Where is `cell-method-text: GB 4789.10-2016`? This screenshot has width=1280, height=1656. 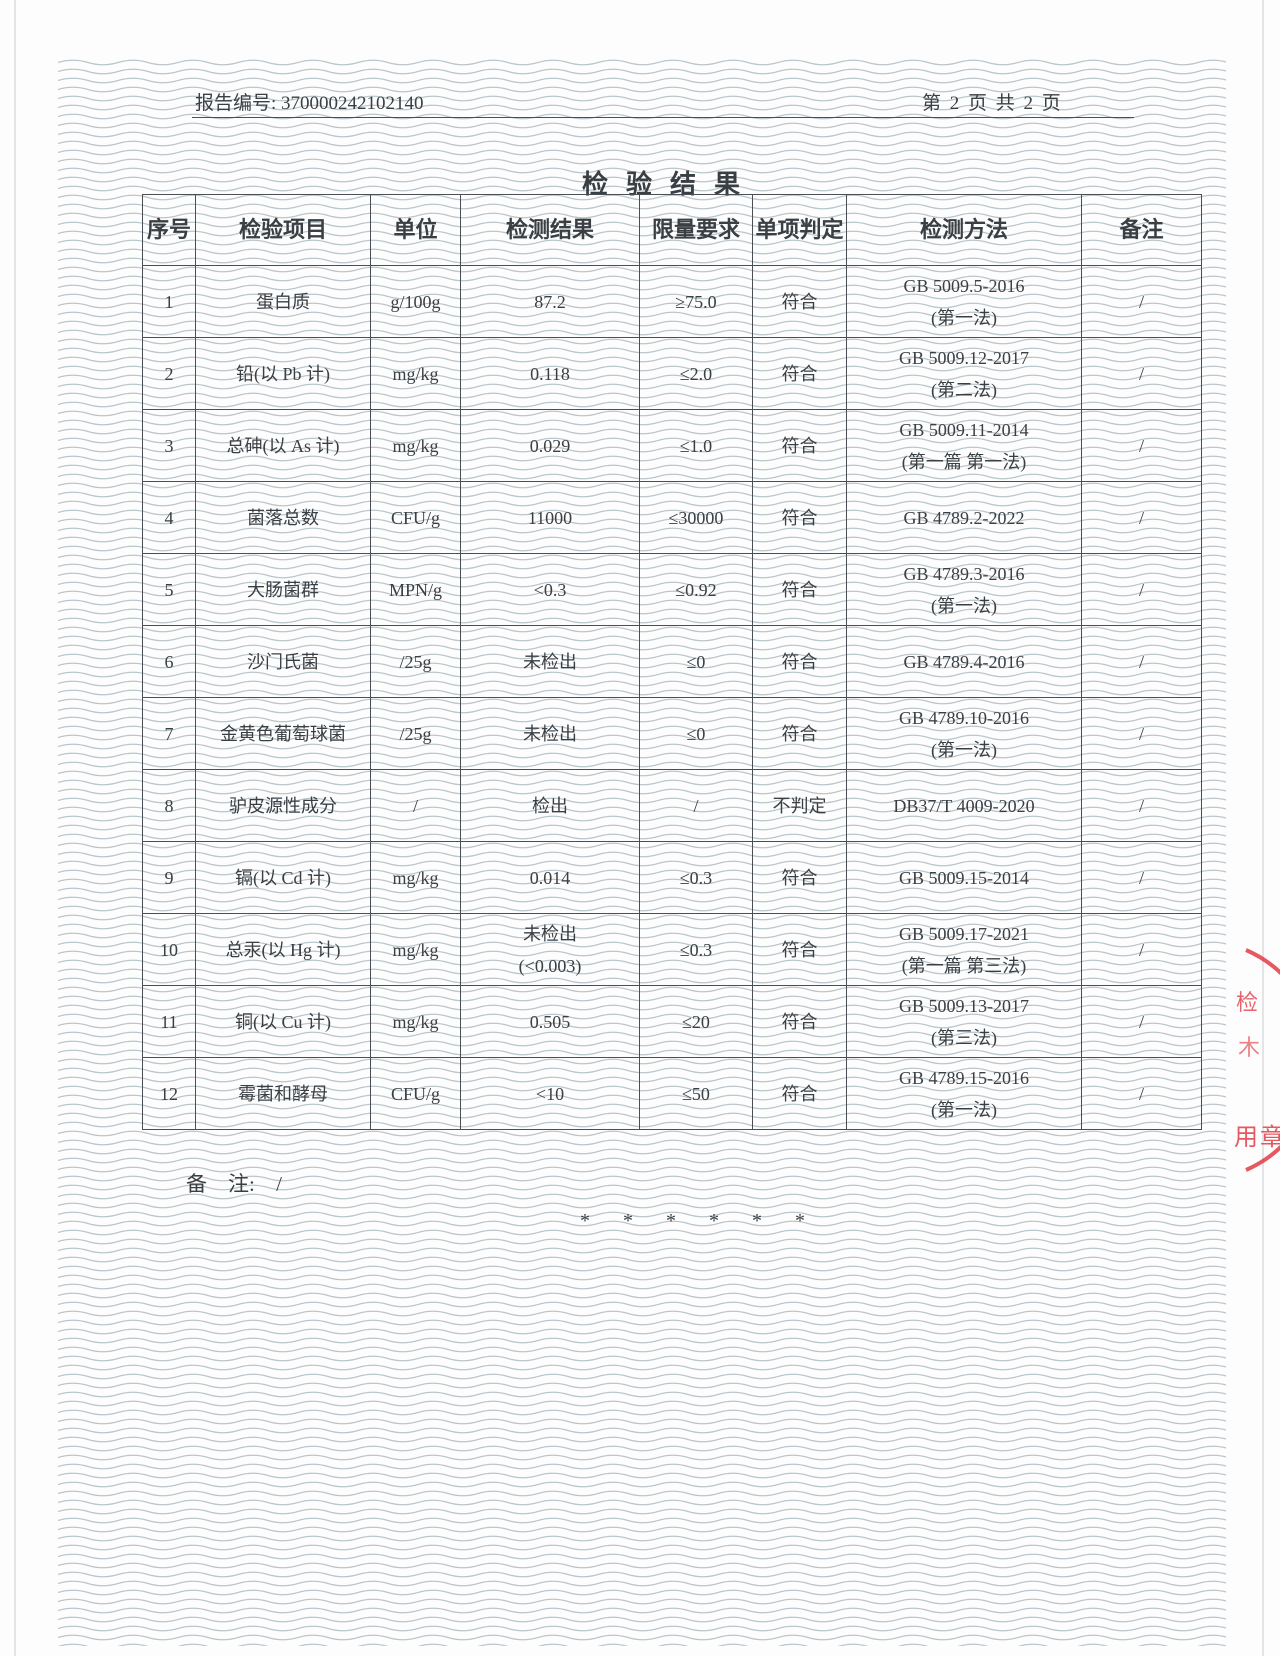
cell-method-text: GB 4789.10-2016 is located at coordinates (964, 717).